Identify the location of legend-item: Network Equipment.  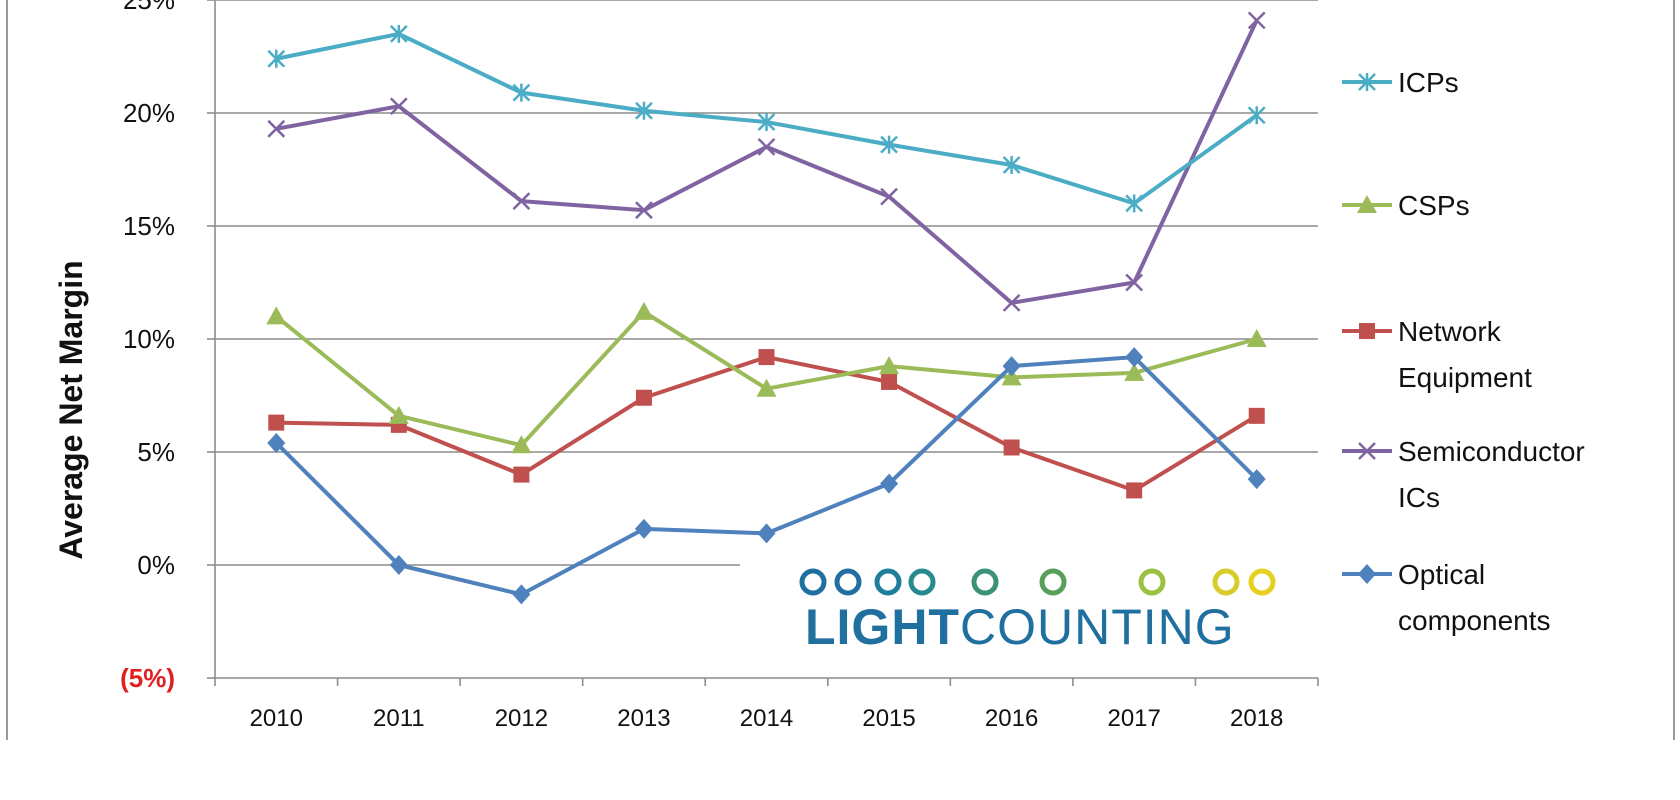
(1437, 354).